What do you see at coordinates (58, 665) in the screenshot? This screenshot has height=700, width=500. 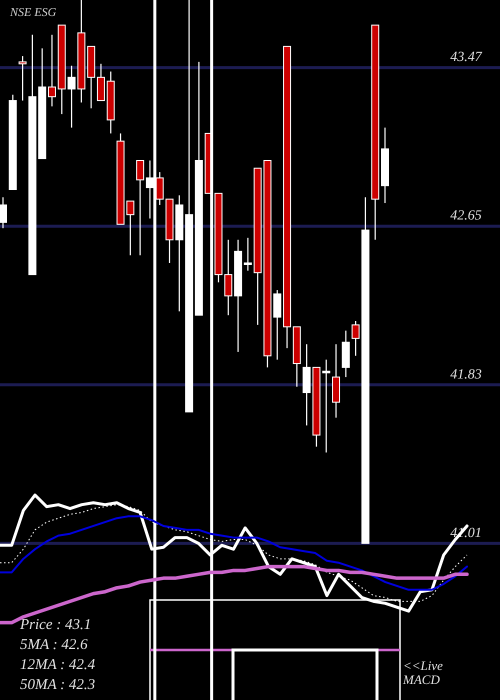 I see `annotation: 12MA : 42.4` at bounding box center [58, 665].